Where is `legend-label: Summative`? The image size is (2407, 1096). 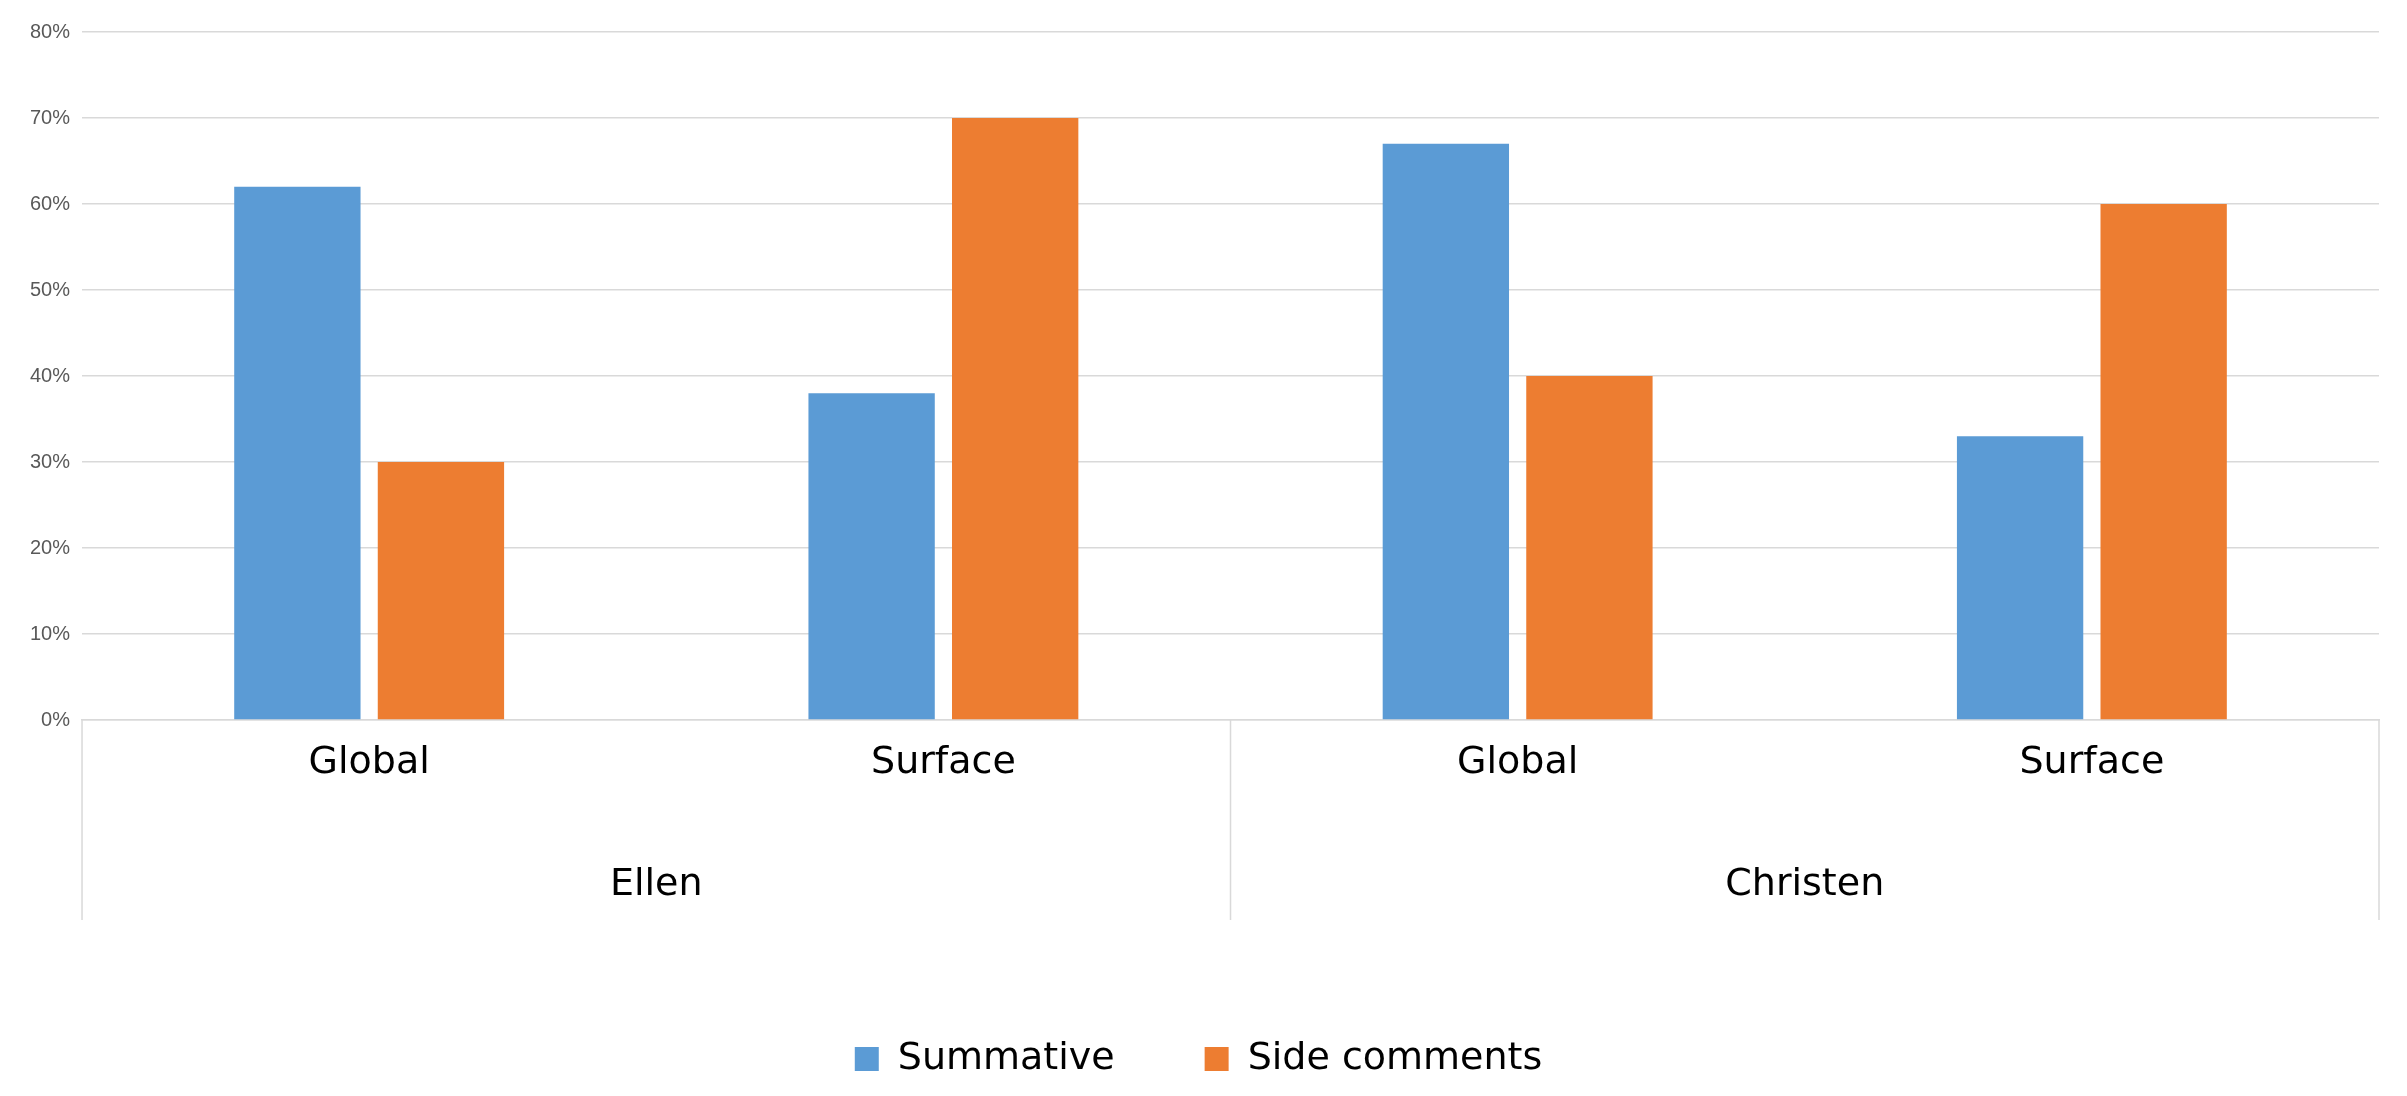 legend-label: Summative is located at coordinates (1006, 1055).